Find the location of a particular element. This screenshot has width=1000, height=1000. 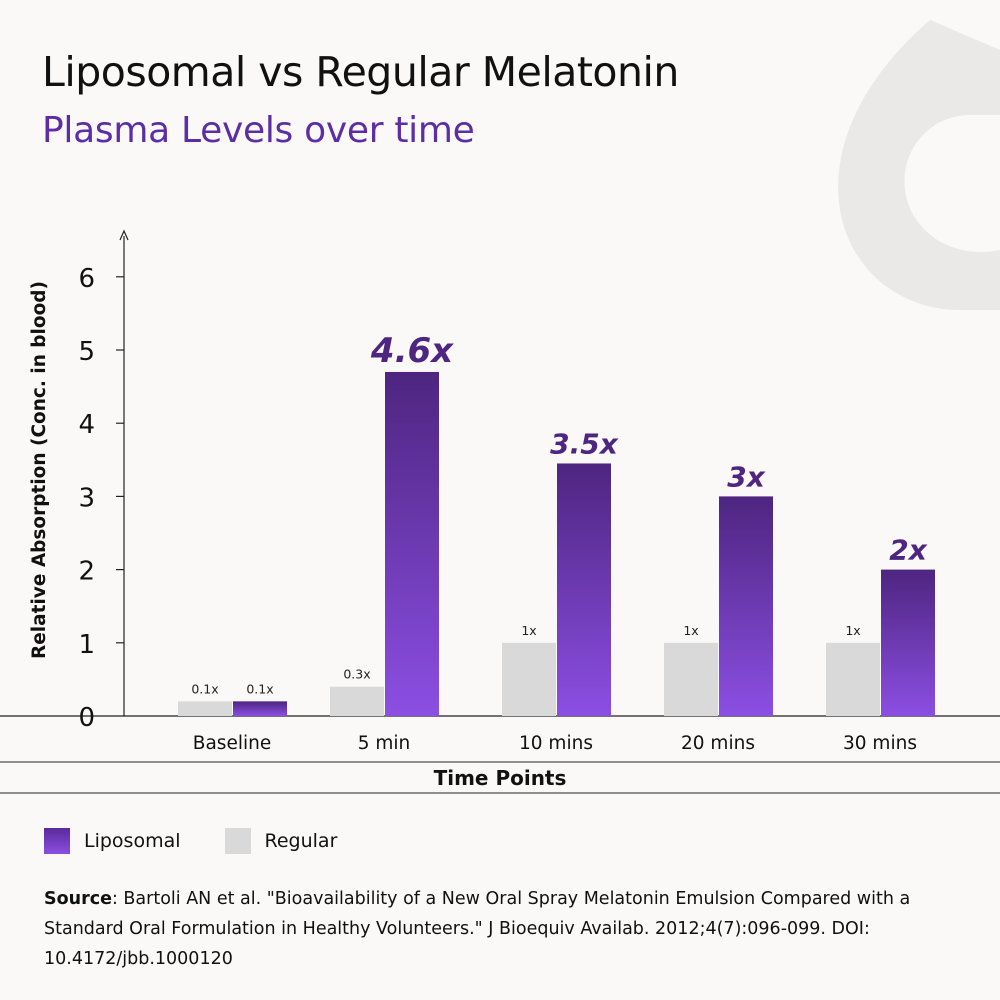

y-tick-label: 2 is located at coordinates (86, 572).